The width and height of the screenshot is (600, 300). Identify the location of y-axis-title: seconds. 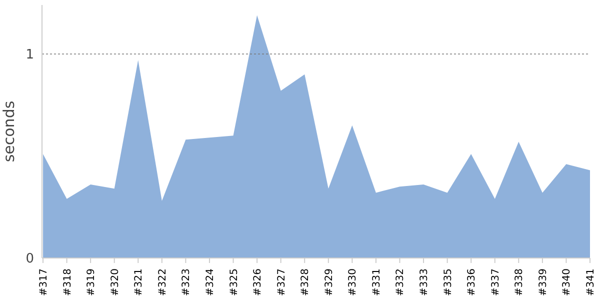
(9, 131).